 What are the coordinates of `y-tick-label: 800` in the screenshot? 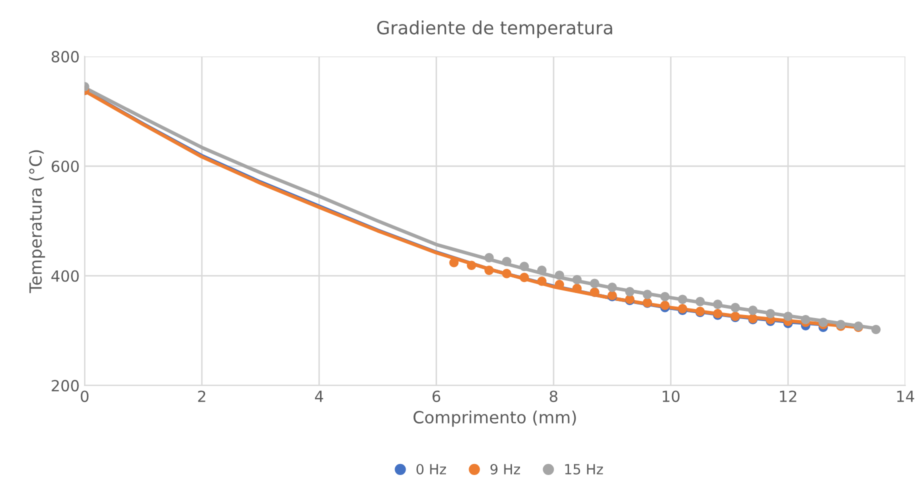 It's located at (65, 56).